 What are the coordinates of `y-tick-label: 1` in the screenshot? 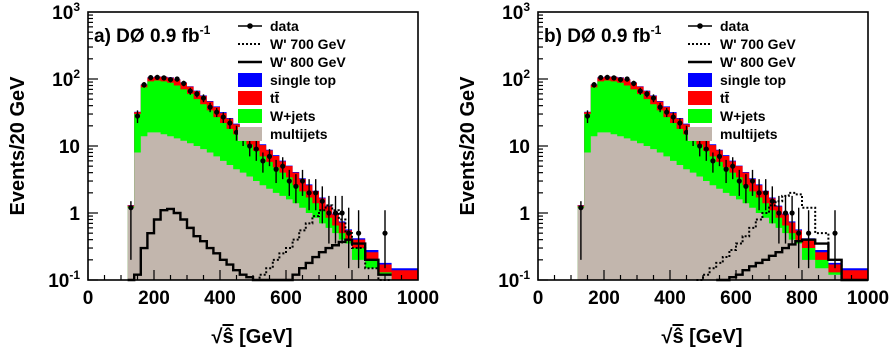 It's located at (74, 214).